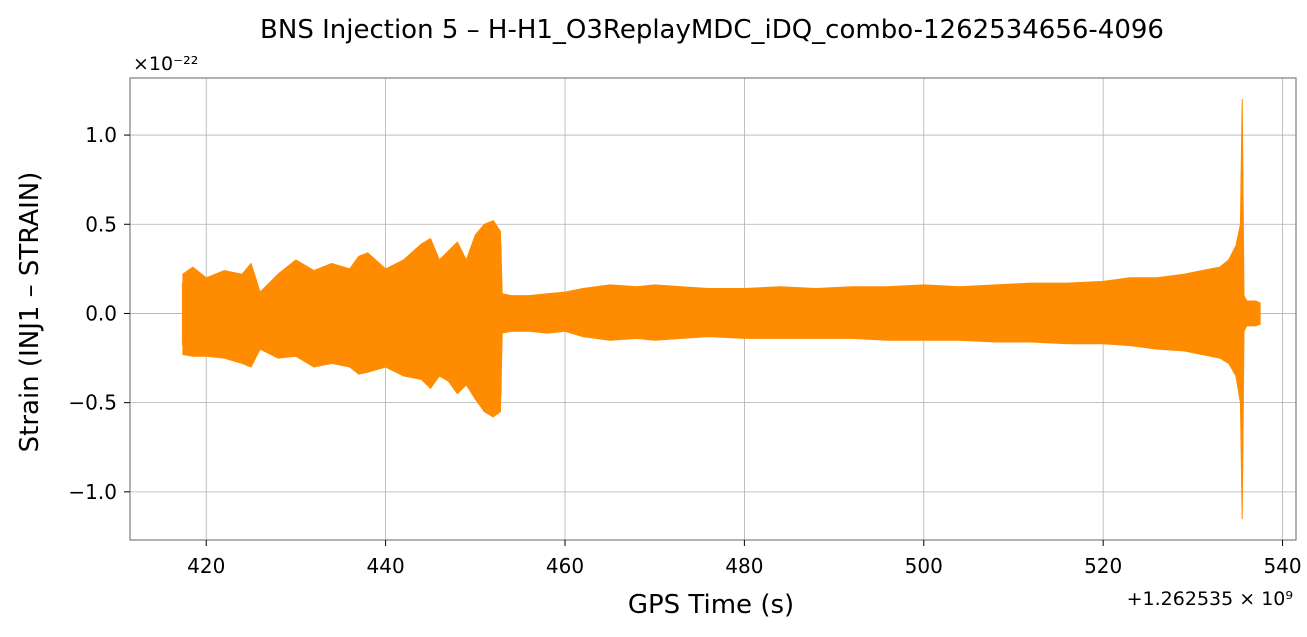 This screenshot has width=1307, height=637. I want to click on x-tick-label: 520, so click(1103, 566).